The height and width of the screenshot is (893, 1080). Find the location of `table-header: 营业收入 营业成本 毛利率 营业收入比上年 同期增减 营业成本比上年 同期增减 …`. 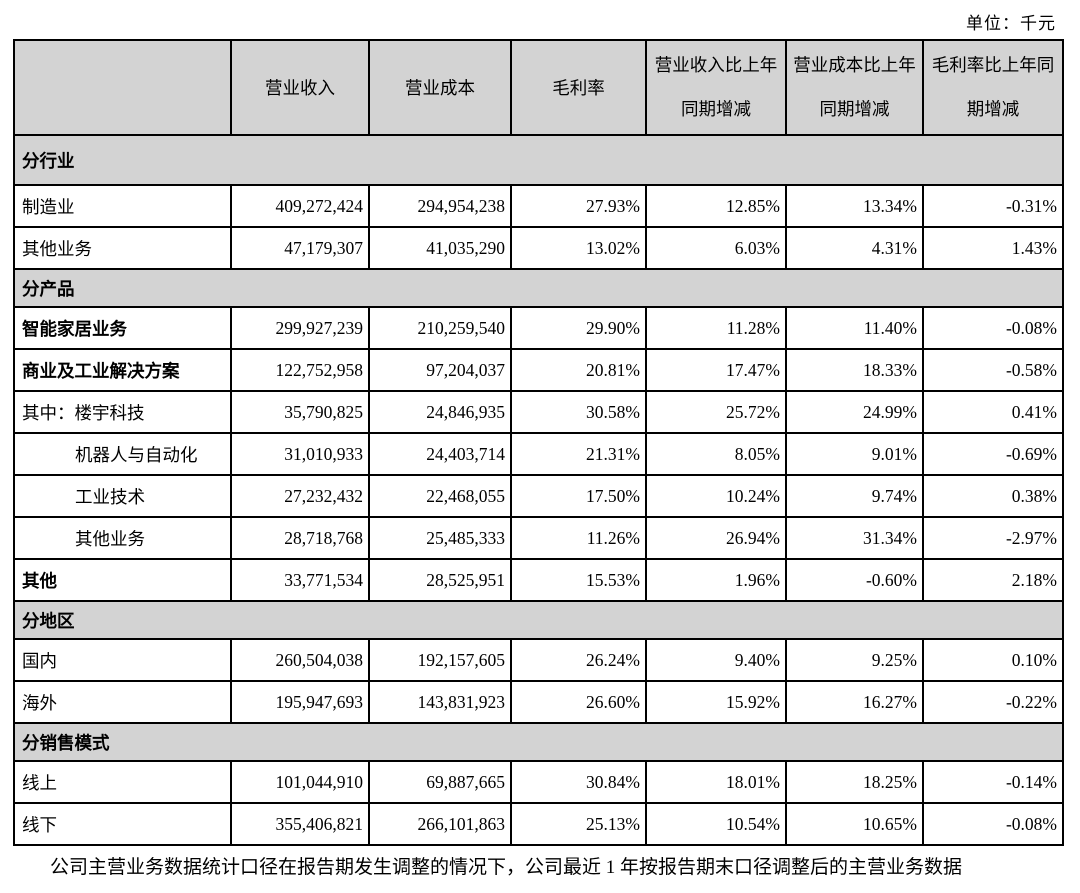

table-header: 营业收入 营业成本 毛利率 营业收入比上年 同期增减 营业成本比上年 同期增减 … is located at coordinates (538, 87).